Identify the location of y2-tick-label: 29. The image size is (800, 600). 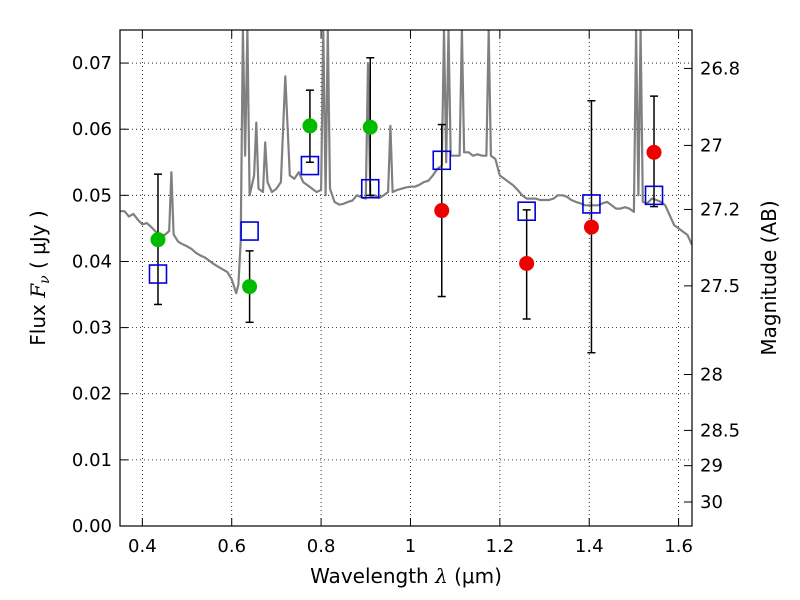
(711, 466).